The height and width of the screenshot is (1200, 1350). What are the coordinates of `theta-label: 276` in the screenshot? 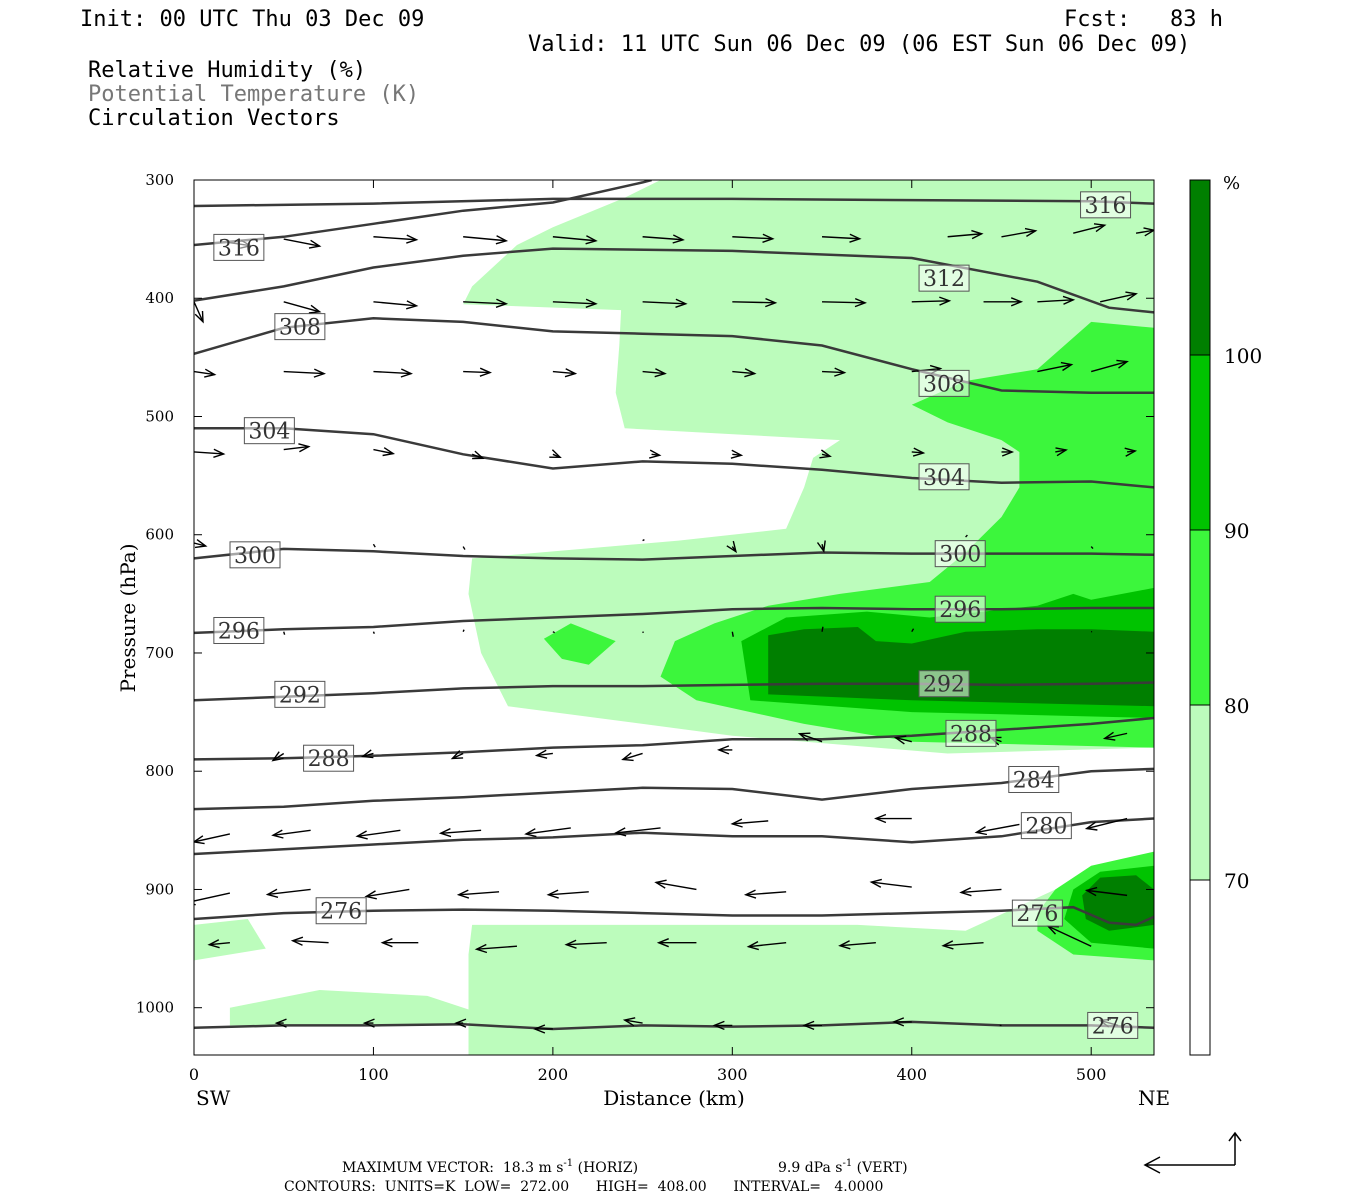 It's located at (1113, 1025).